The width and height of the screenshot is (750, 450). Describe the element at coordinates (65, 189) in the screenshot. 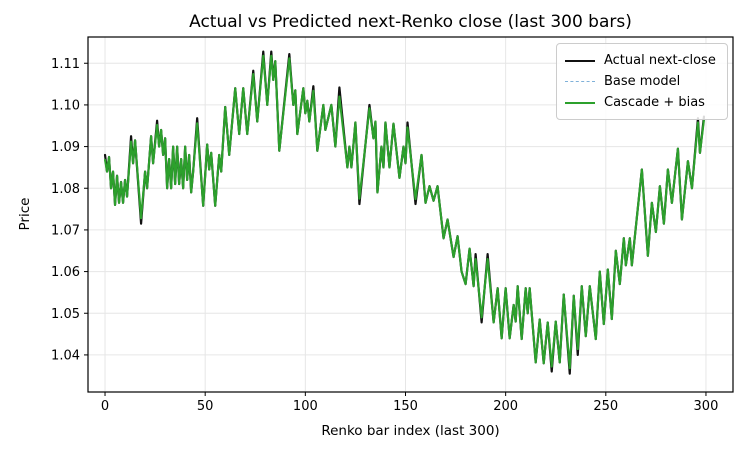

I see `y-tick-label: 1.08` at that location.